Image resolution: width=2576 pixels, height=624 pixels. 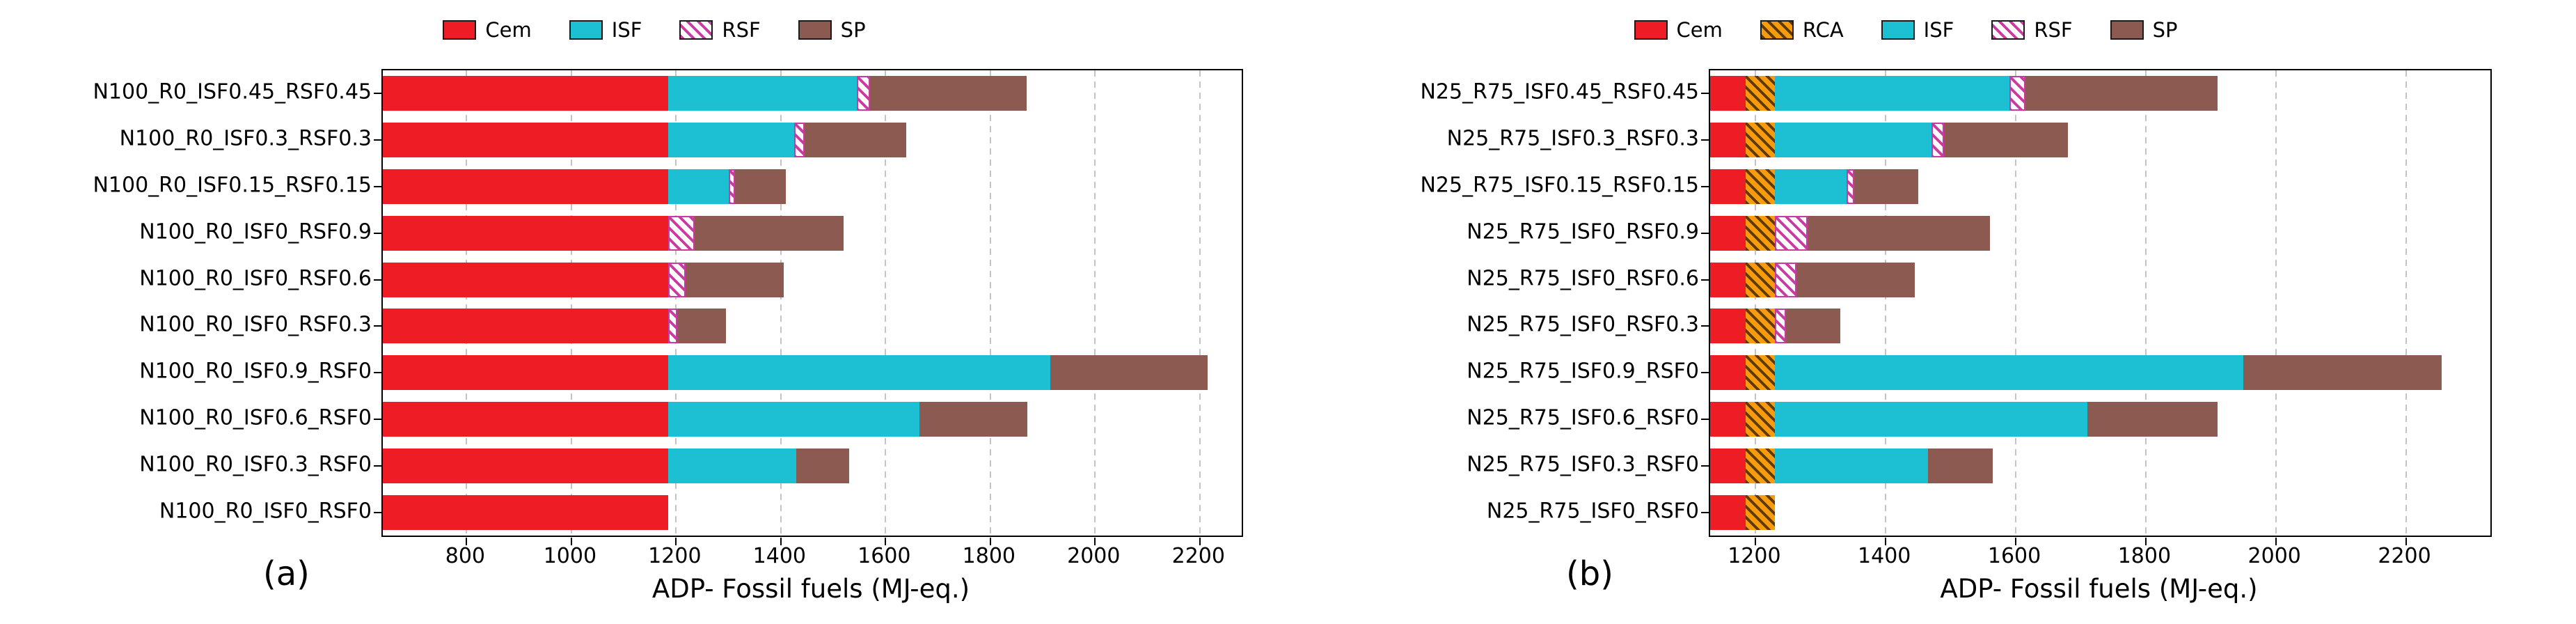 What do you see at coordinates (1583, 278) in the screenshot?
I see `y-category-label: N25_R75_ISF0_RSF0.6` at bounding box center [1583, 278].